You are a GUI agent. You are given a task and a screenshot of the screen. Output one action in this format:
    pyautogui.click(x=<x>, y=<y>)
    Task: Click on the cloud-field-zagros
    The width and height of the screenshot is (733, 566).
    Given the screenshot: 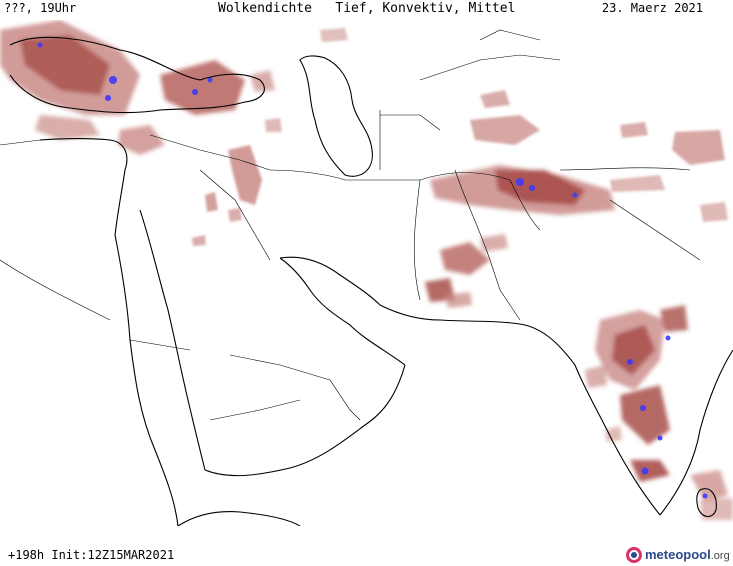 What is the action you would take?
    pyautogui.click(x=227, y=195)
    